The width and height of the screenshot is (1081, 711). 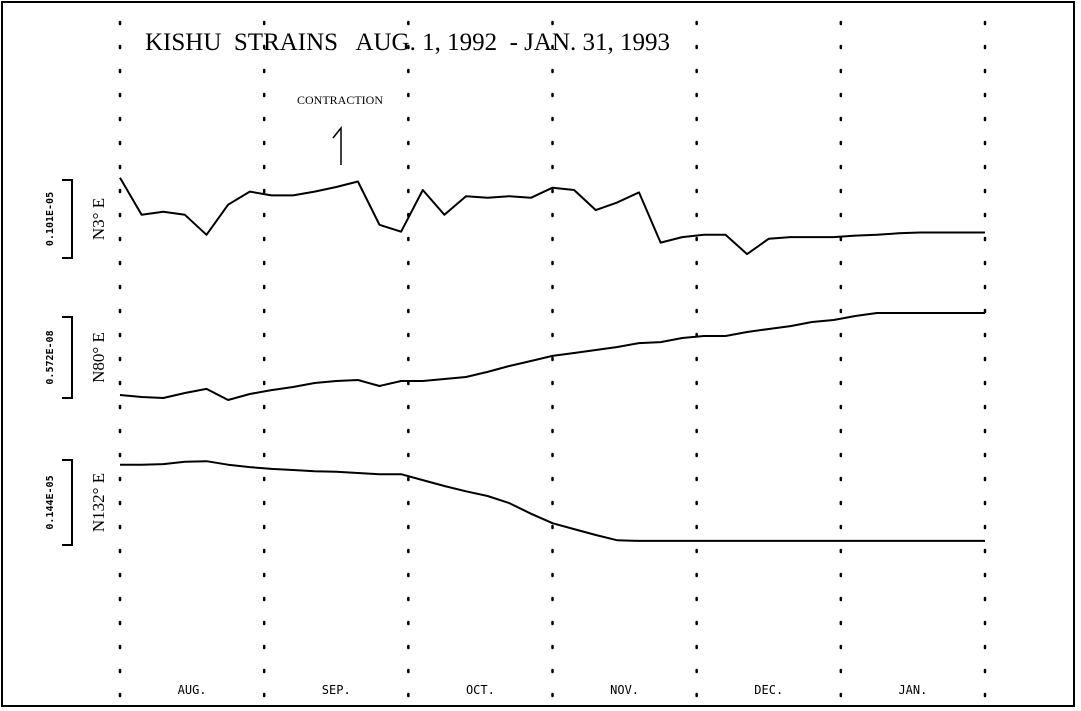 What do you see at coordinates (50, 219) in the screenshot?
I see `scale-label: 0.101E-05` at bounding box center [50, 219].